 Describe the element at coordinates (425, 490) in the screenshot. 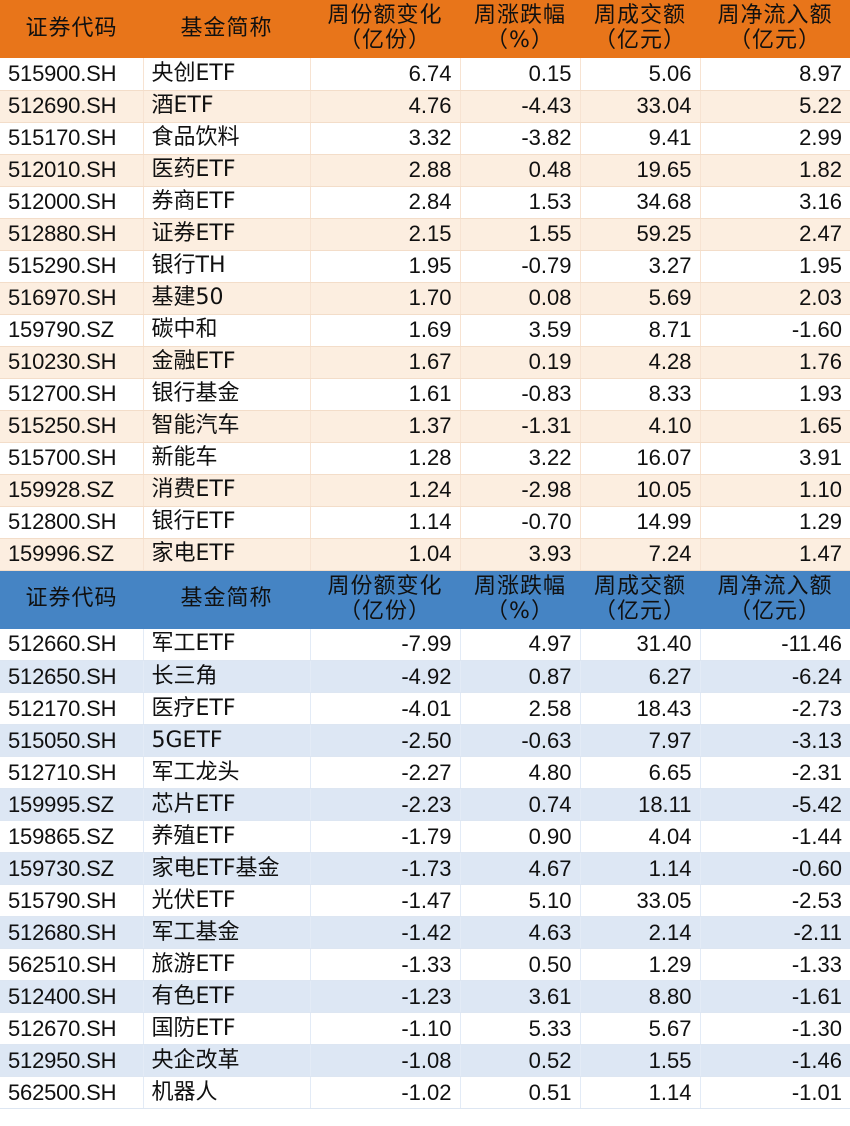

I see `table-row: 159928.SZ 消费ETF 1.24 -2.98 10.05 1.10` at that location.